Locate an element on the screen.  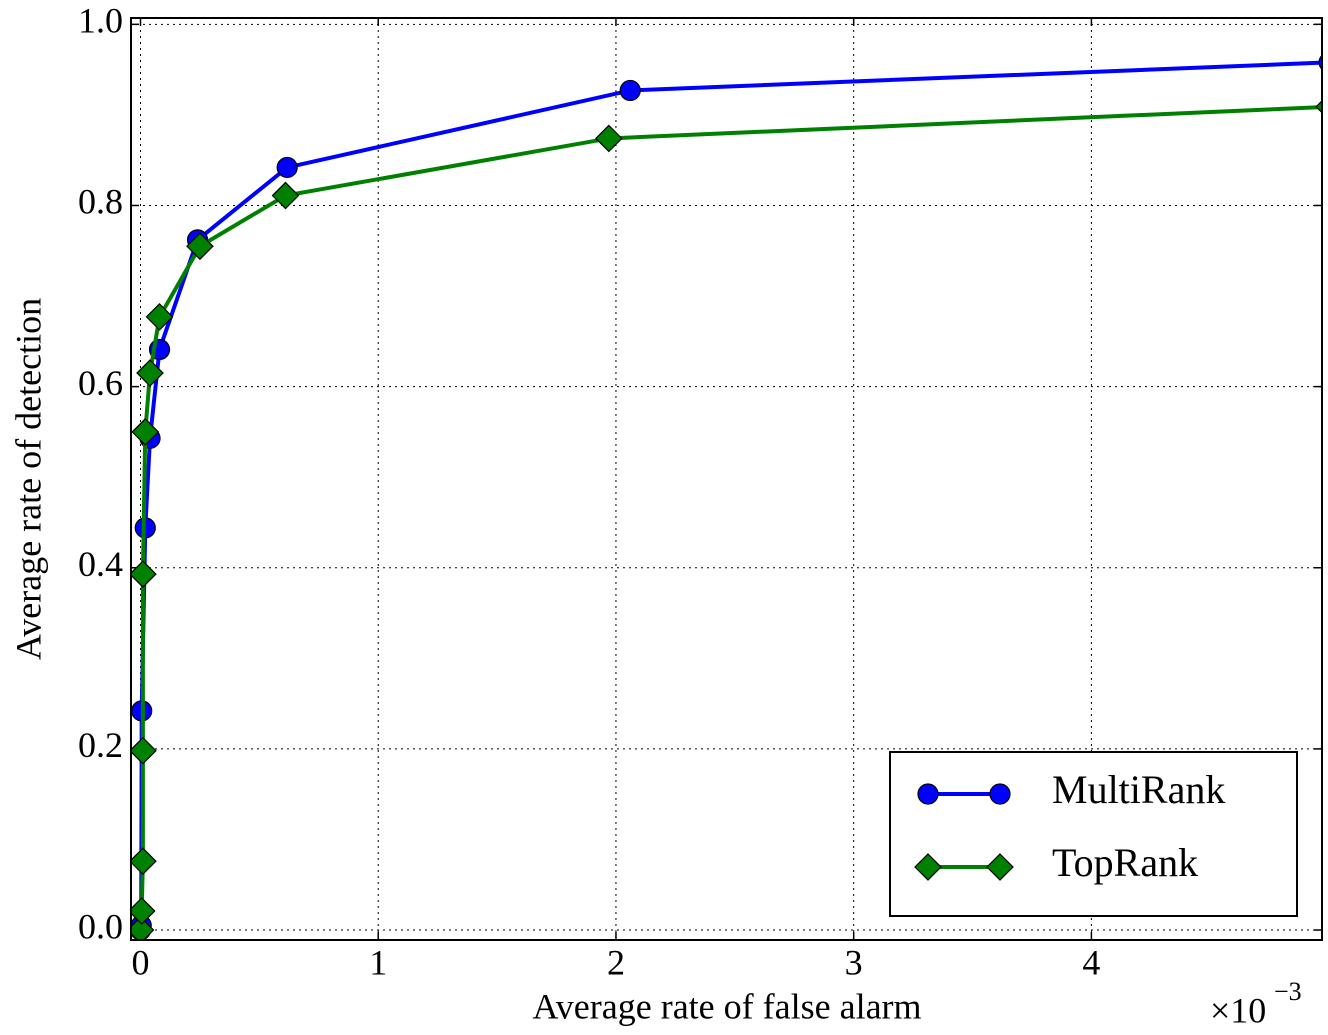
legend-box is located at coordinates (1093, 834).